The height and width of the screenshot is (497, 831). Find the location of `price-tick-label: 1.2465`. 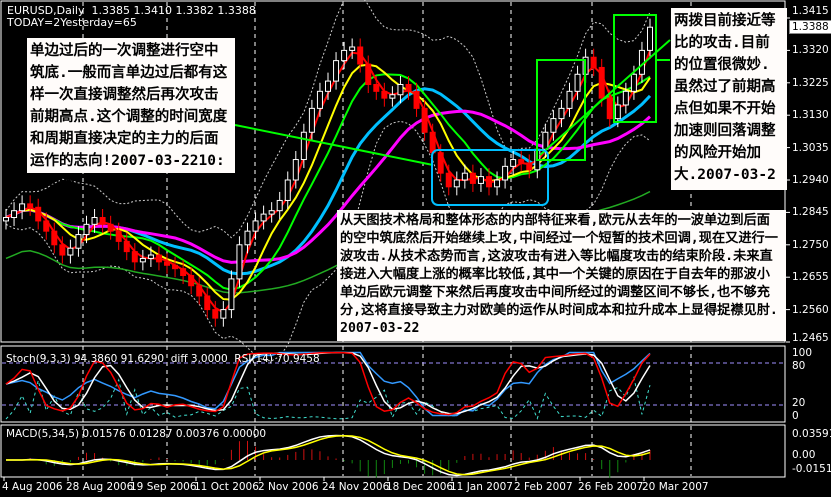

price-tick-label: 1.2465 is located at coordinates (810, 338).